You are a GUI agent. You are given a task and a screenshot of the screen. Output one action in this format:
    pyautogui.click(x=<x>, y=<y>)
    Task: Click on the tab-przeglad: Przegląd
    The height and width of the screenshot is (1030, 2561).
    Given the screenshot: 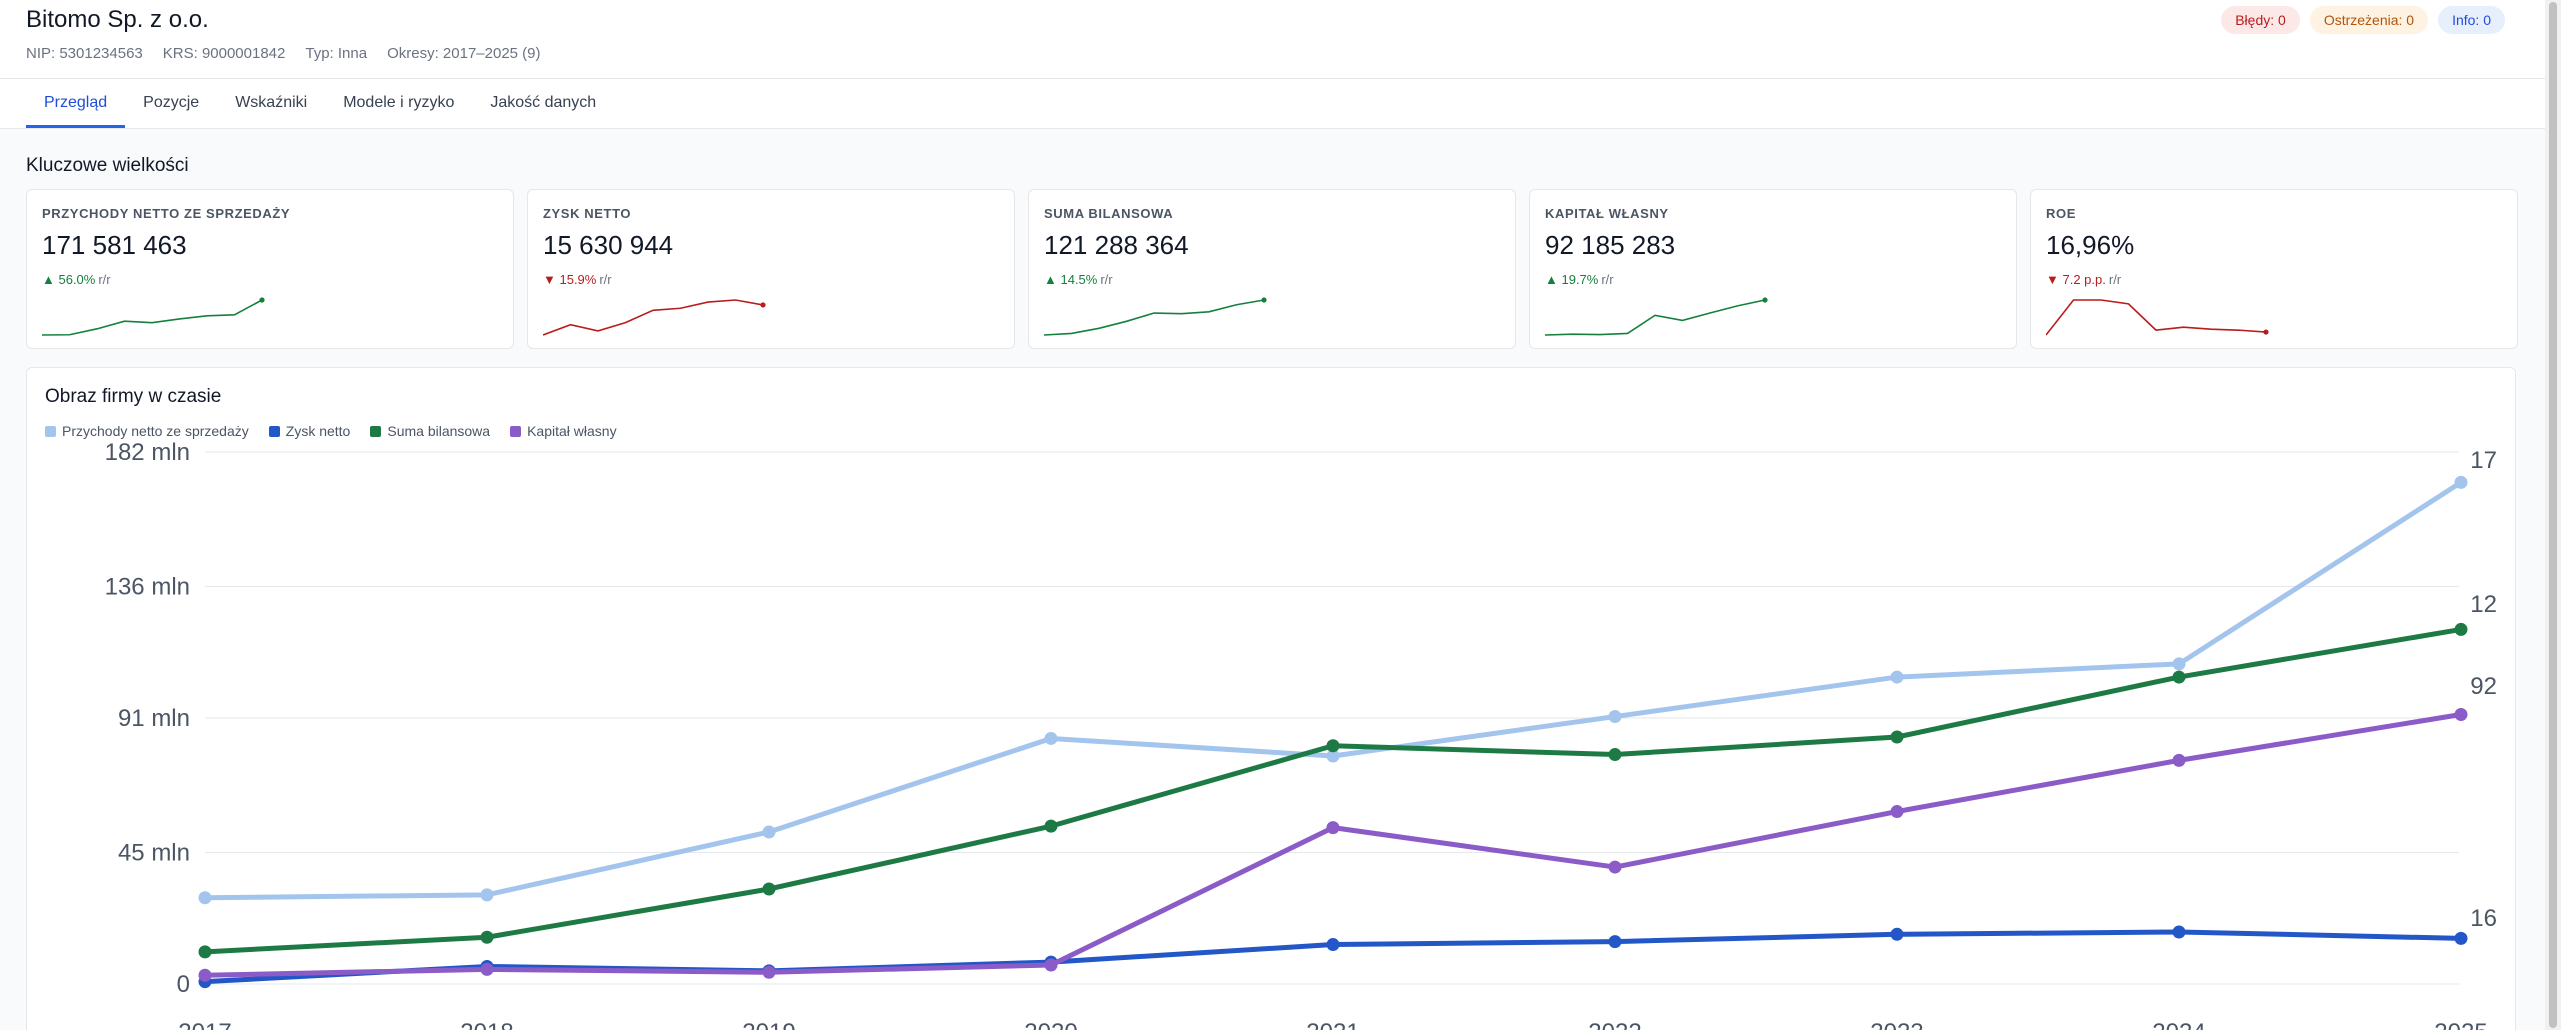 What is the action you would take?
    pyautogui.click(x=76, y=104)
    